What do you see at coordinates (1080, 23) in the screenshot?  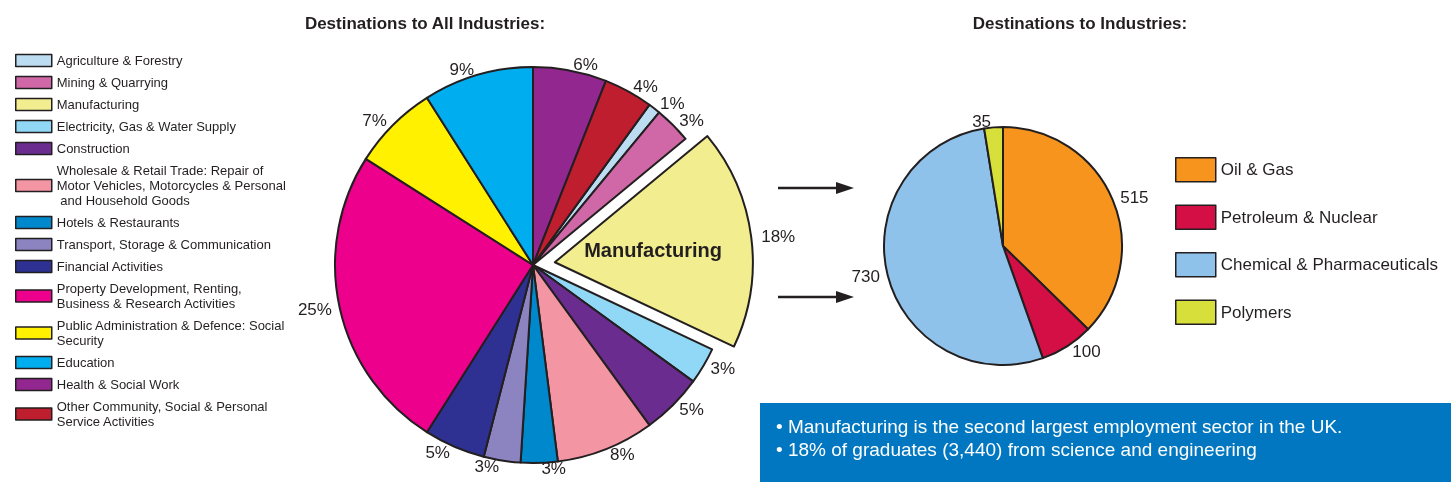 I see `chart-title: Destinations to Industries:` at bounding box center [1080, 23].